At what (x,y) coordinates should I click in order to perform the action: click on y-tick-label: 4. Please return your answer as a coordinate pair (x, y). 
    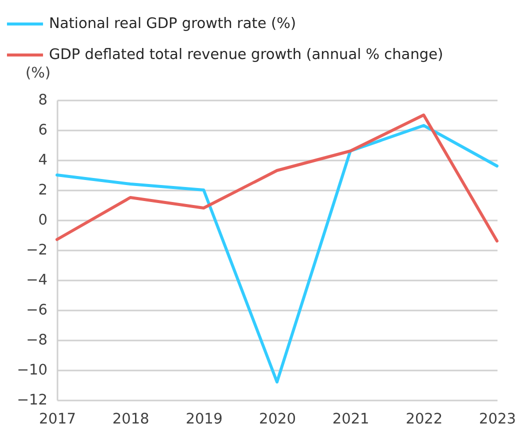
    Looking at the image, I should click on (43, 160).